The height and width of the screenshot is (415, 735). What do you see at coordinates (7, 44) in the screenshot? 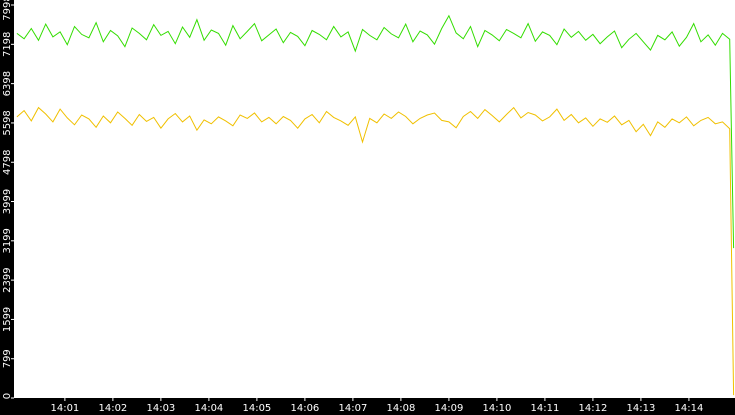
I see `y-tick-label: 7198` at bounding box center [7, 44].